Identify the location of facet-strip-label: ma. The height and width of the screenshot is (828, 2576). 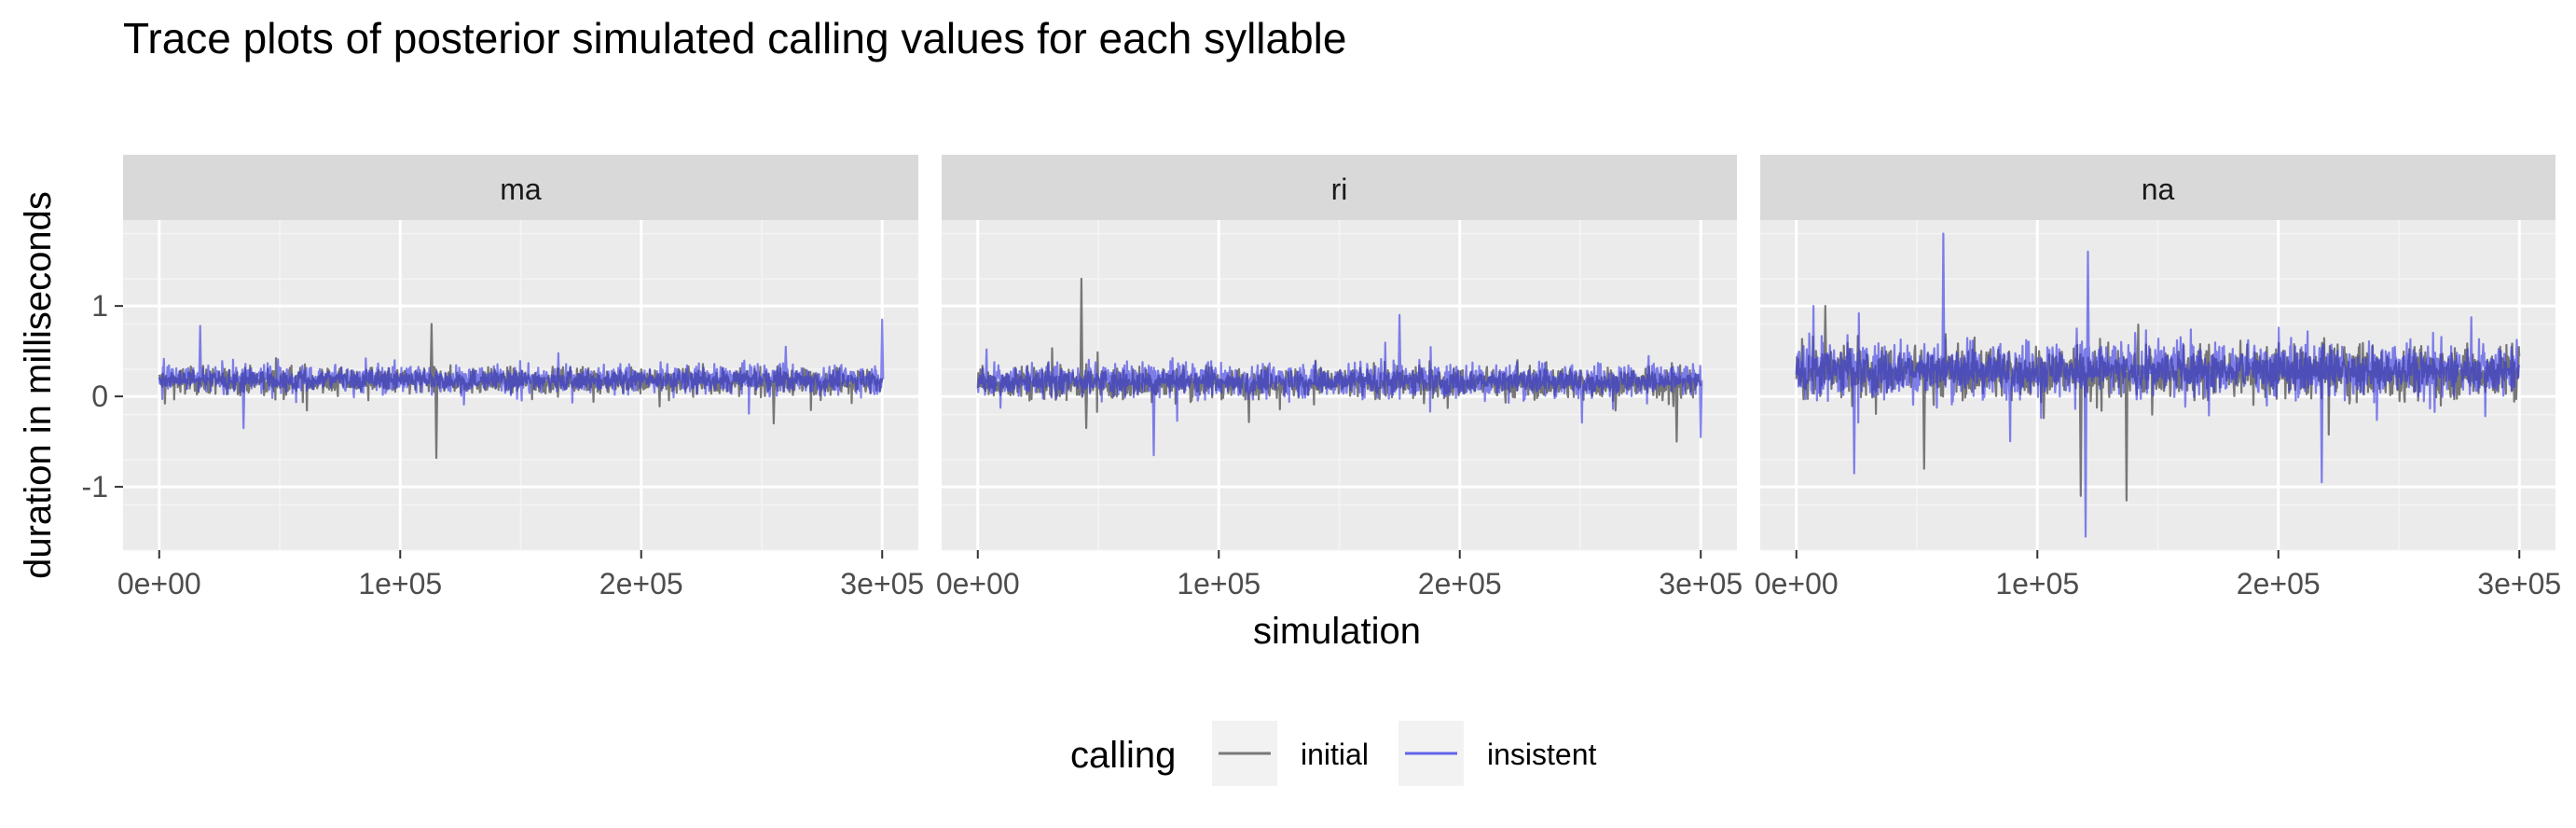
(521, 189).